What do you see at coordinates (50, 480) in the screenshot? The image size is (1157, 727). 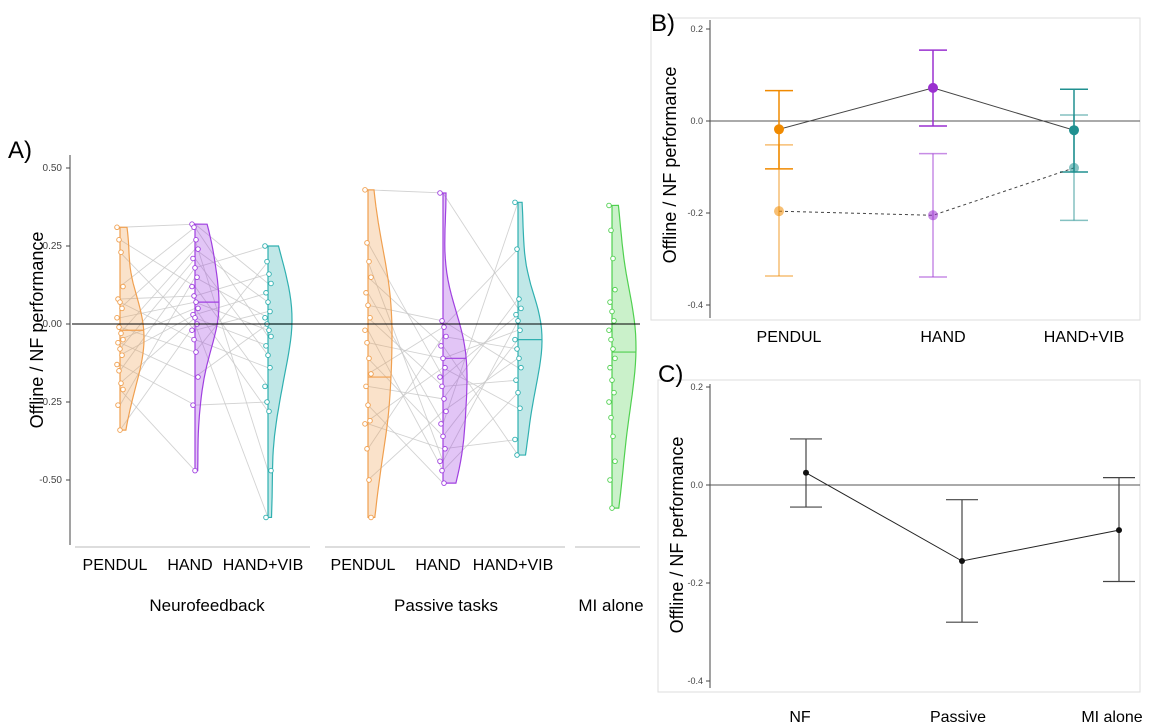 I see `panel-a-y-tick-label: -0.50` at bounding box center [50, 480].